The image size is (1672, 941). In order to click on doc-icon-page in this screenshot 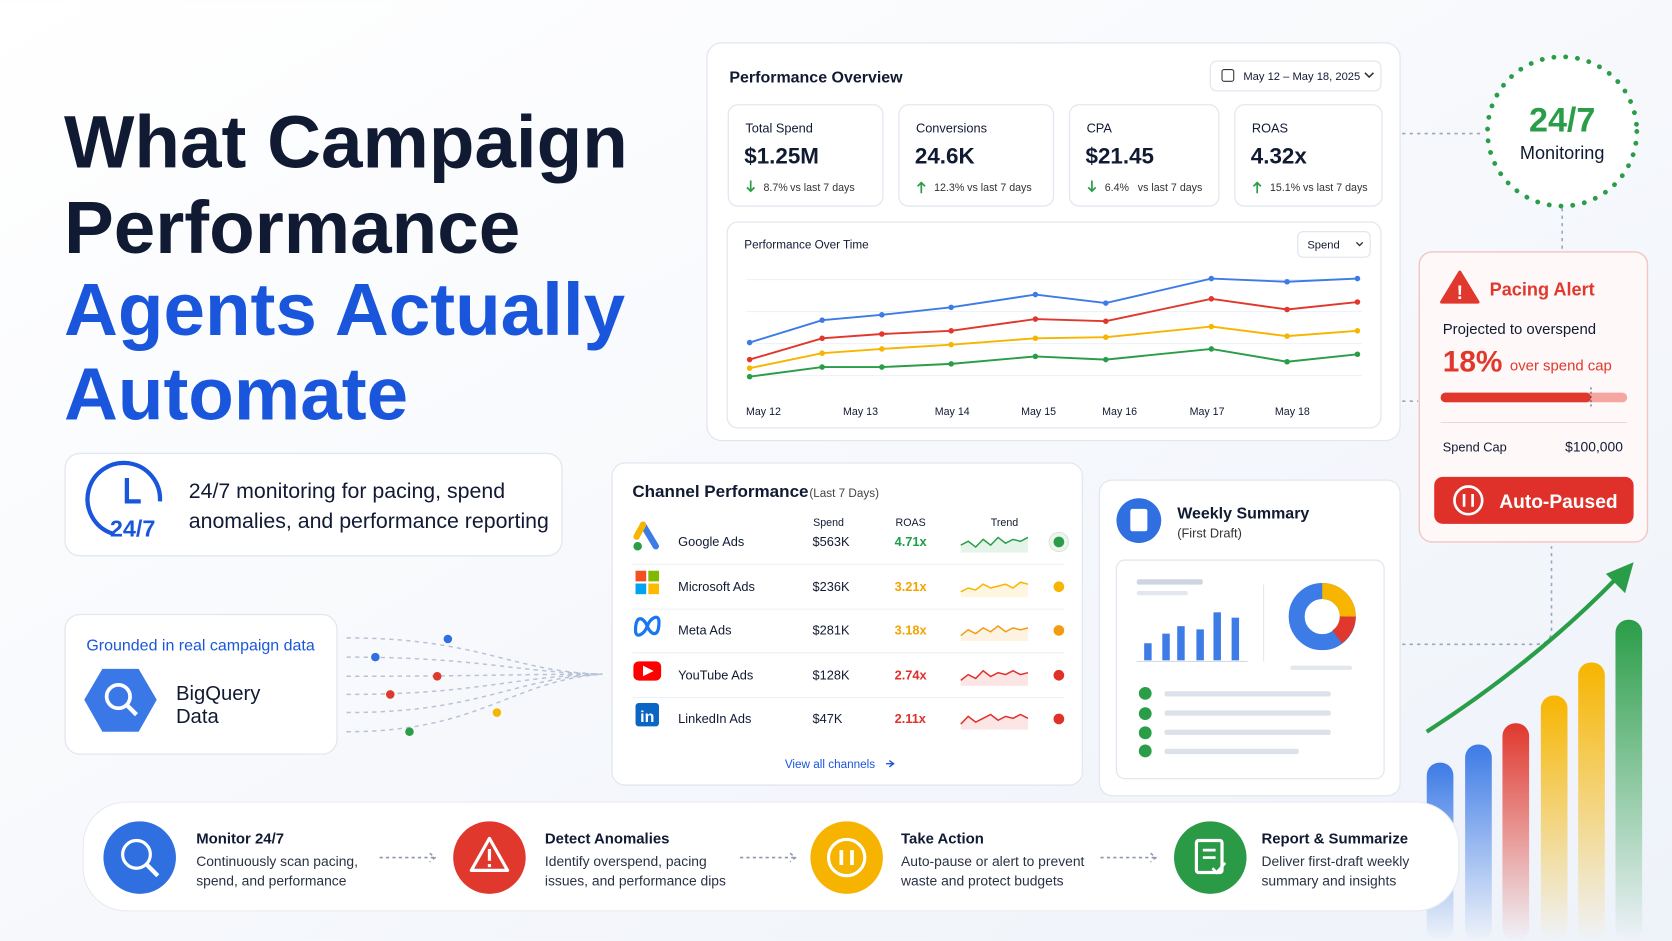, I will do `click(1139, 520)`.